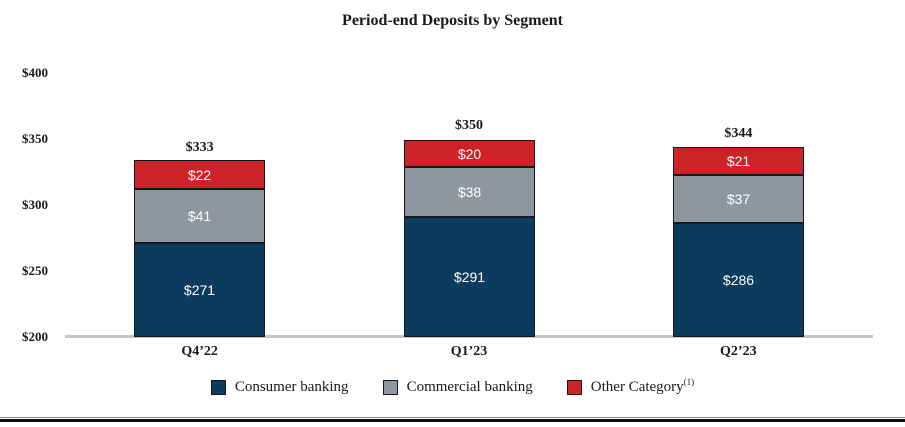 The image size is (905, 427). I want to click on legend-item: Other Category(1), so click(630, 386).